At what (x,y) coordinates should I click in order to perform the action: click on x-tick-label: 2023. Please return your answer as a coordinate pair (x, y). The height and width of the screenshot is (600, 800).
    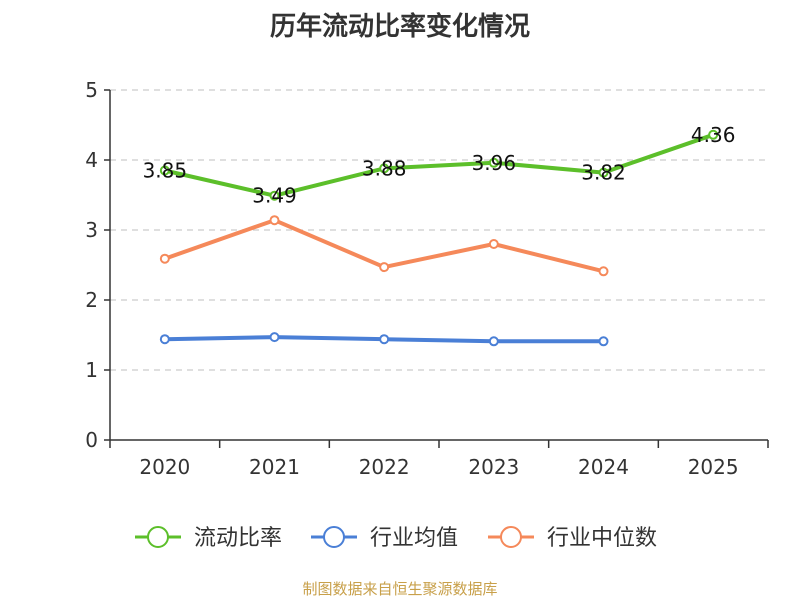
    Looking at the image, I should click on (493, 467).